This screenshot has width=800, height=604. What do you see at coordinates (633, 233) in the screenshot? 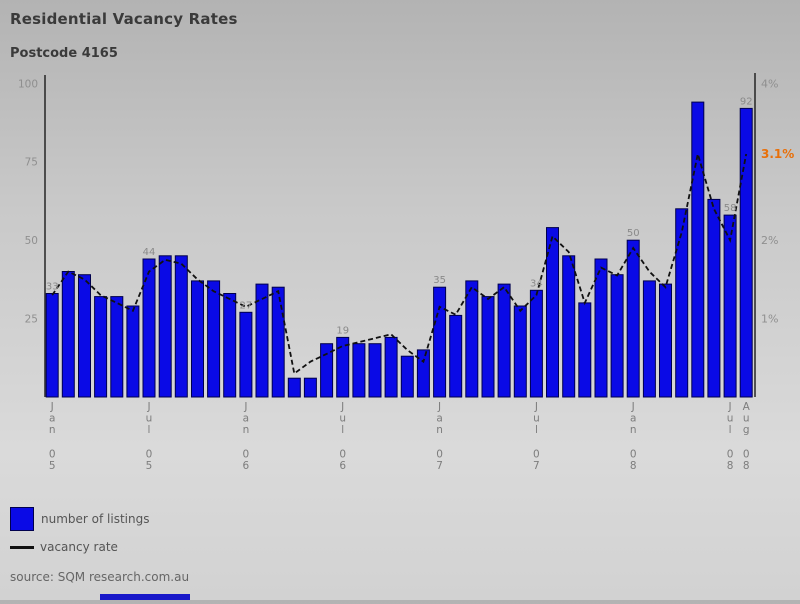
I see `bar-value-label: 50` at bounding box center [633, 233].